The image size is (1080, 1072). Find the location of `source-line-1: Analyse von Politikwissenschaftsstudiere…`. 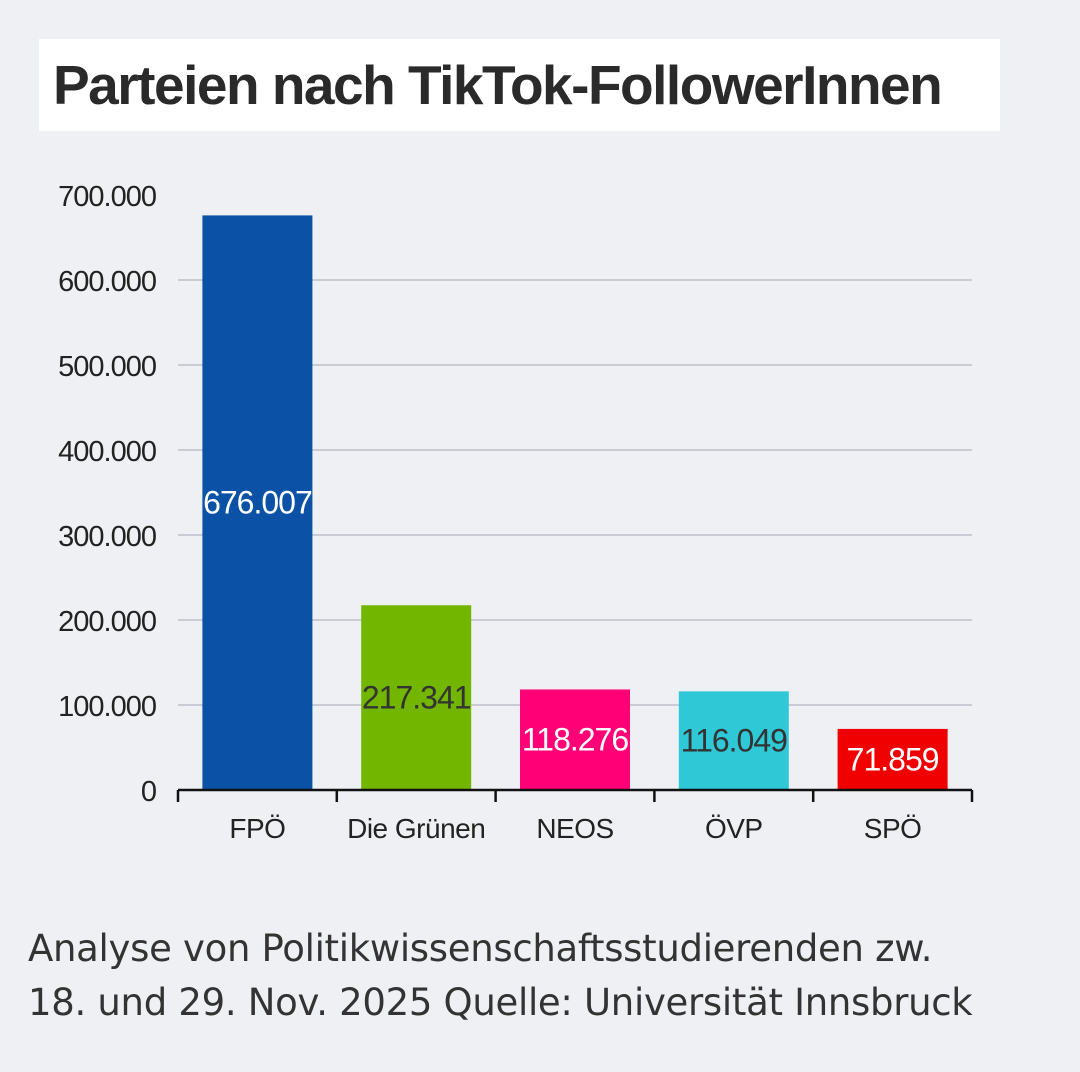

source-line-1: Analyse von Politikwissenschaftsstudiere… is located at coordinates (480, 948).